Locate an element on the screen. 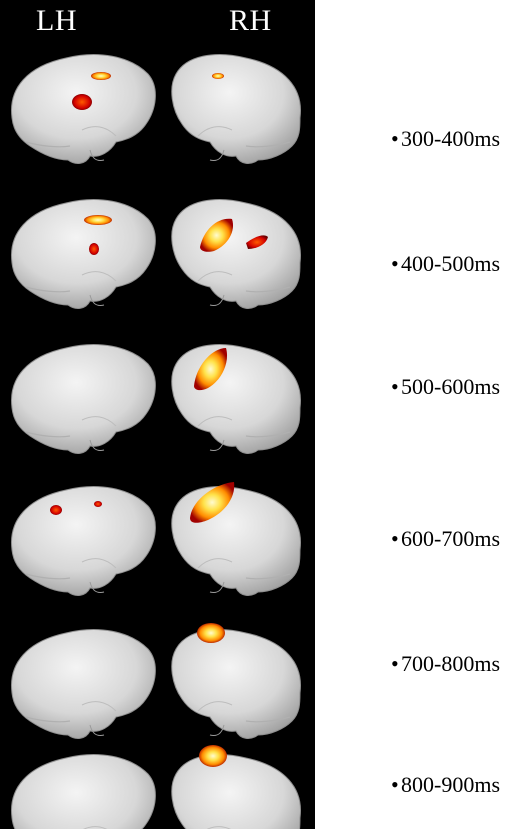 The image size is (523, 829). time-label-6: • 800-900ms is located at coordinates (445, 784).